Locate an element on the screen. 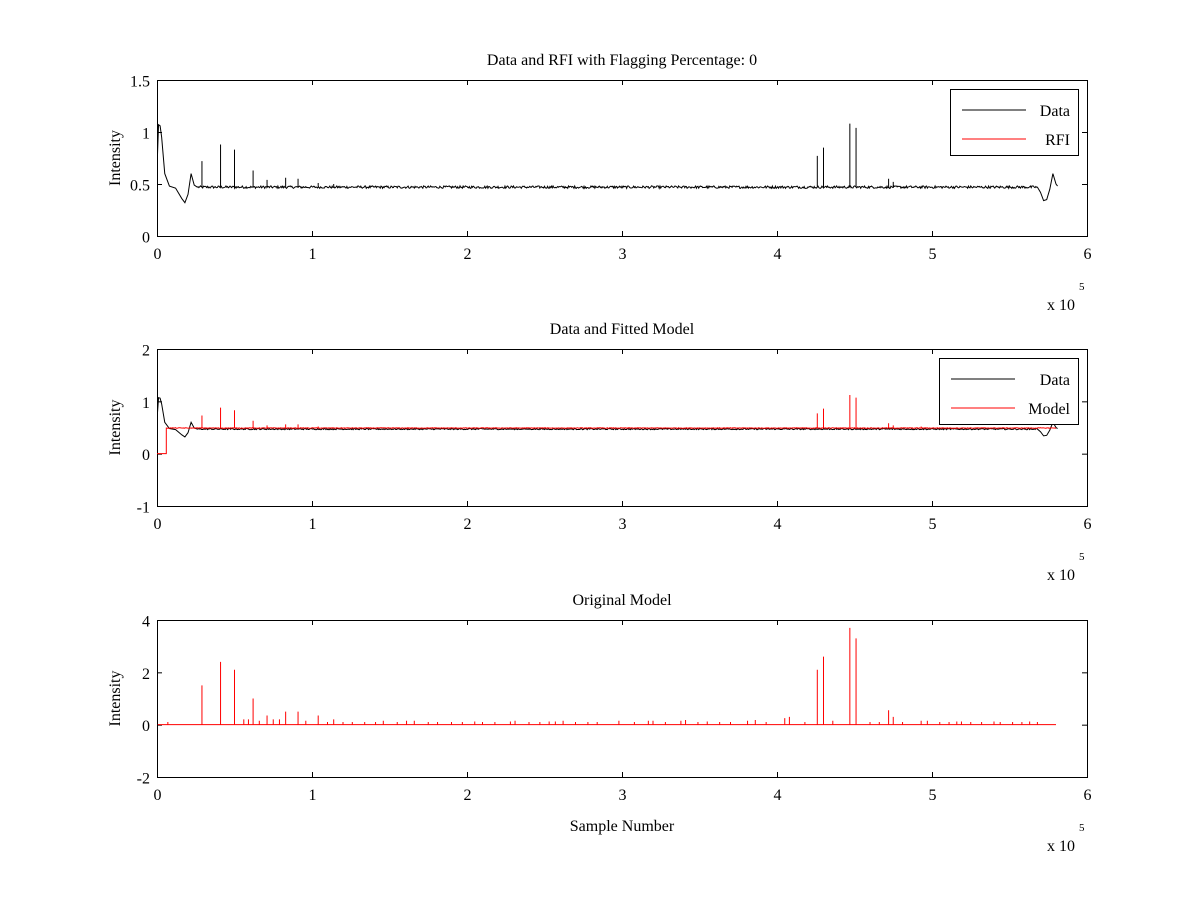  legend-label-model: Model is located at coordinates (1049, 409).